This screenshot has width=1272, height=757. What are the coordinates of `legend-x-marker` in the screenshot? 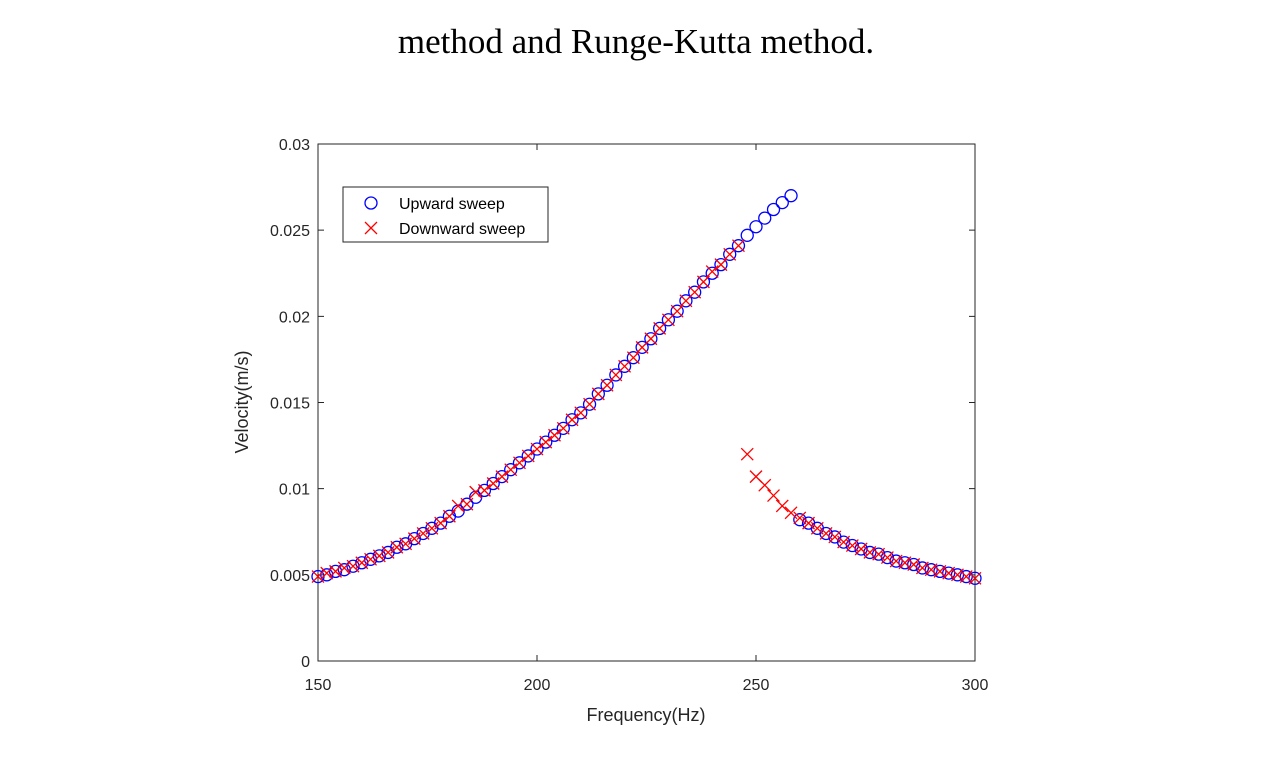 It's located at (371, 228).